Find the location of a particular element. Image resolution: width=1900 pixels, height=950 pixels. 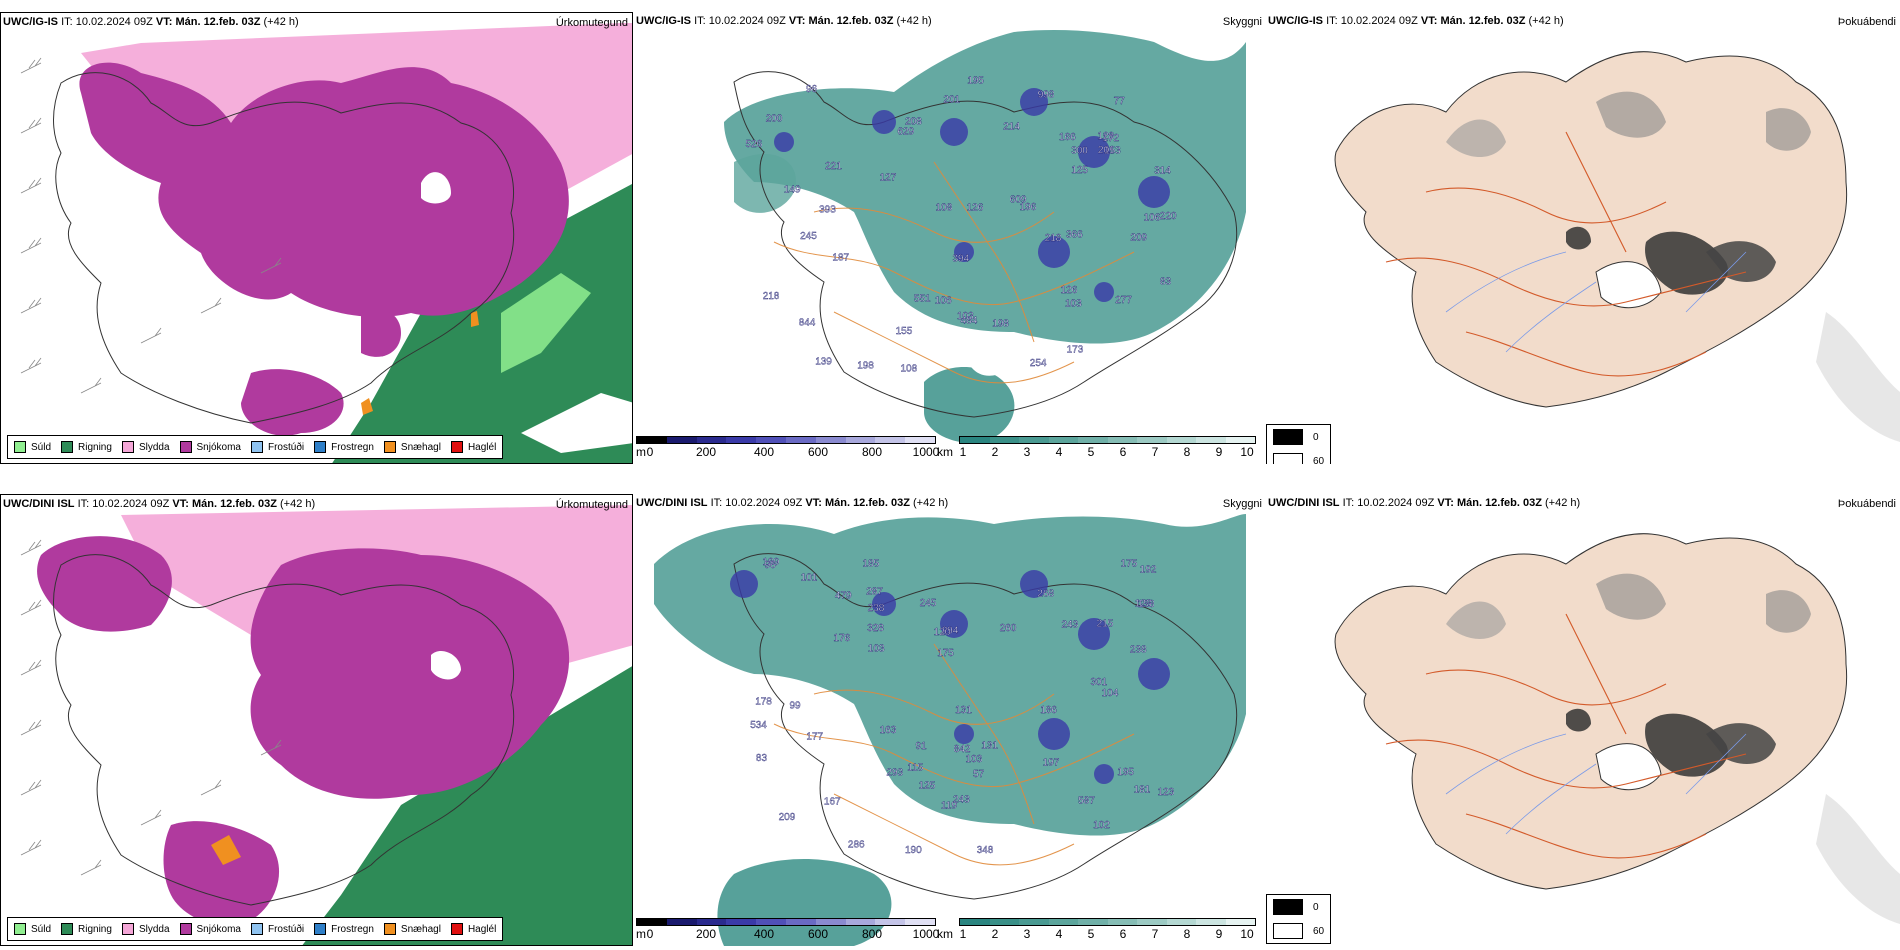

tick-label: 1000 is located at coordinates (926, 934).